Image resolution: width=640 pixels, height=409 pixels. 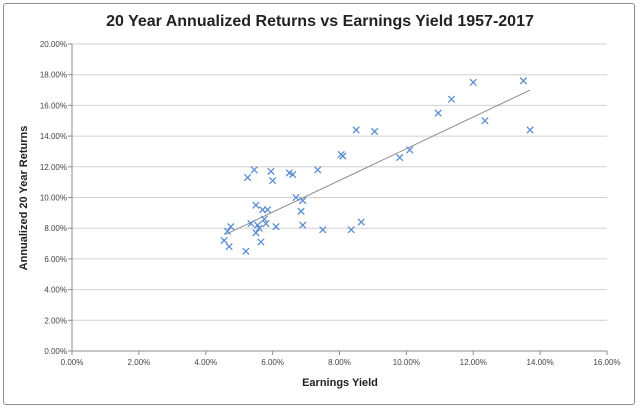 What do you see at coordinates (55, 259) in the screenshot?
I see `y-tick-label: 6.00%` at bounding box center [55, 259].